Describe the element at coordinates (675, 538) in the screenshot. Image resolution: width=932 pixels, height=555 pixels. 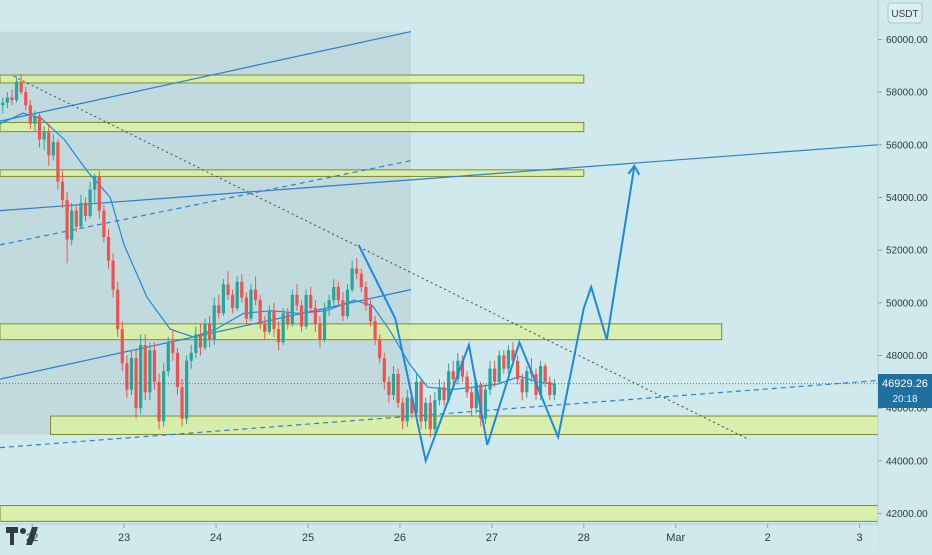
I see `x-tick-label: Mar` at that location.